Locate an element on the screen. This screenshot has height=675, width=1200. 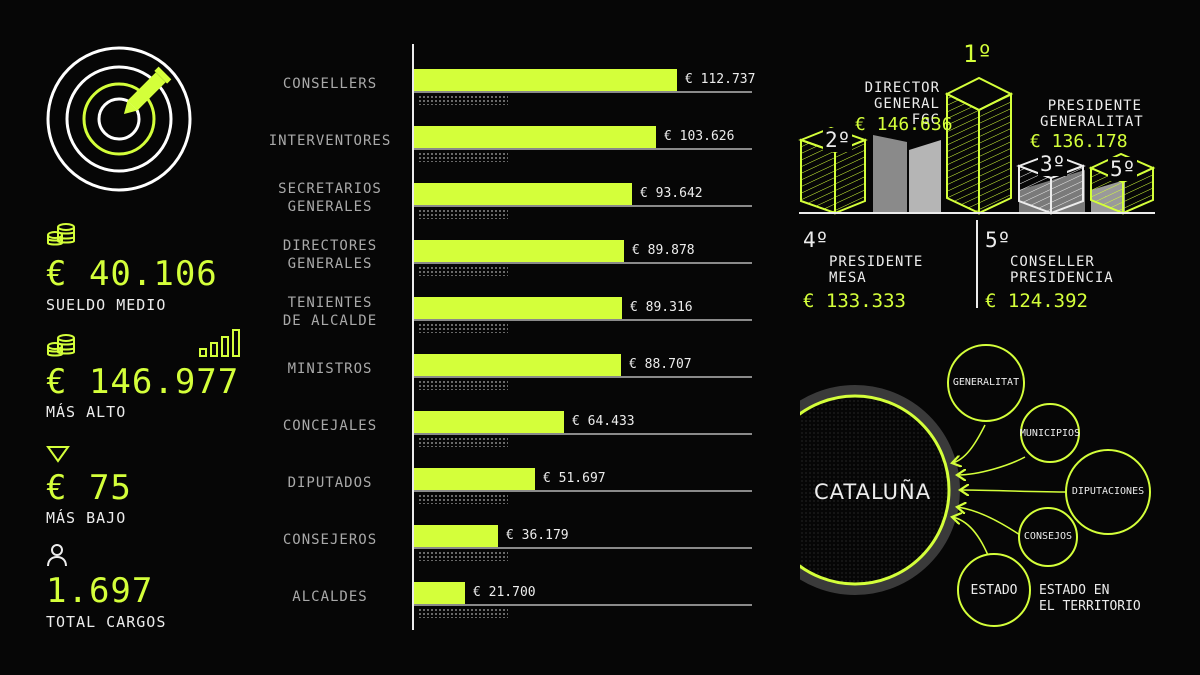
diagram-center-label: CATALUÑA is located at coordinates (873, 492).